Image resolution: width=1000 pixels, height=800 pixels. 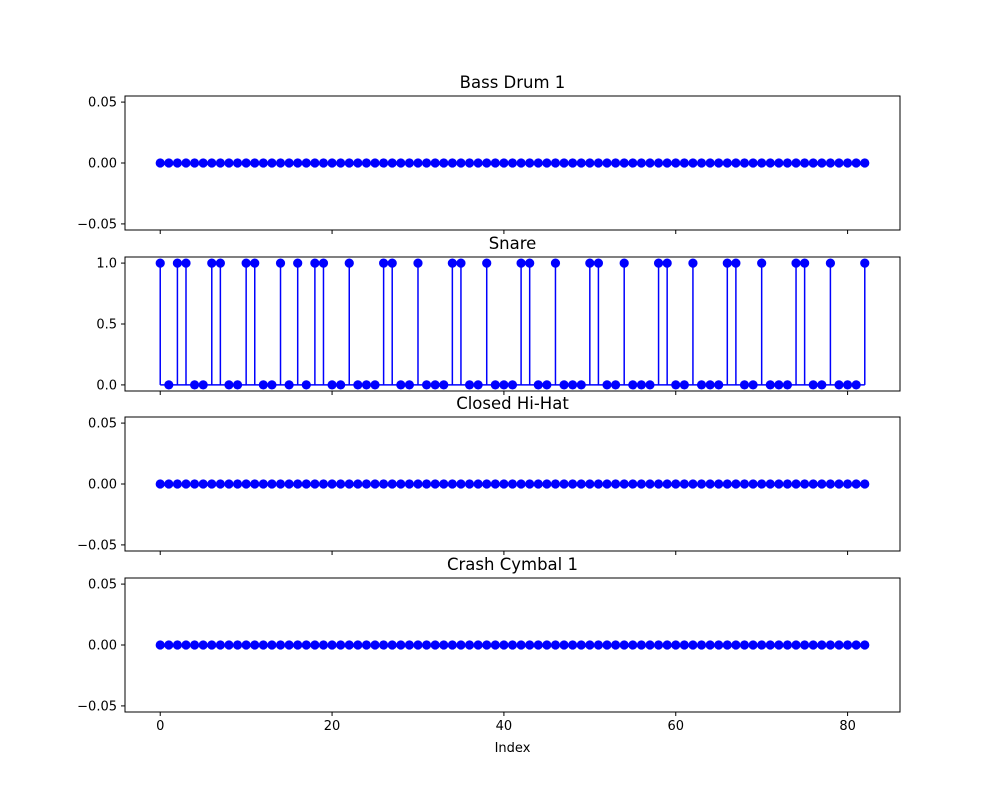 I want to click on panel-title: Snare, so click(x=513, y=243).